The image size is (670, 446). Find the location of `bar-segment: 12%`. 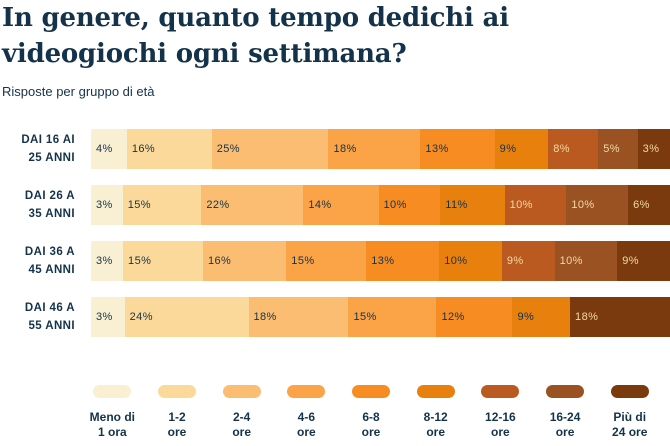

bar-segment: 12% is located at coordinates (474, 317).